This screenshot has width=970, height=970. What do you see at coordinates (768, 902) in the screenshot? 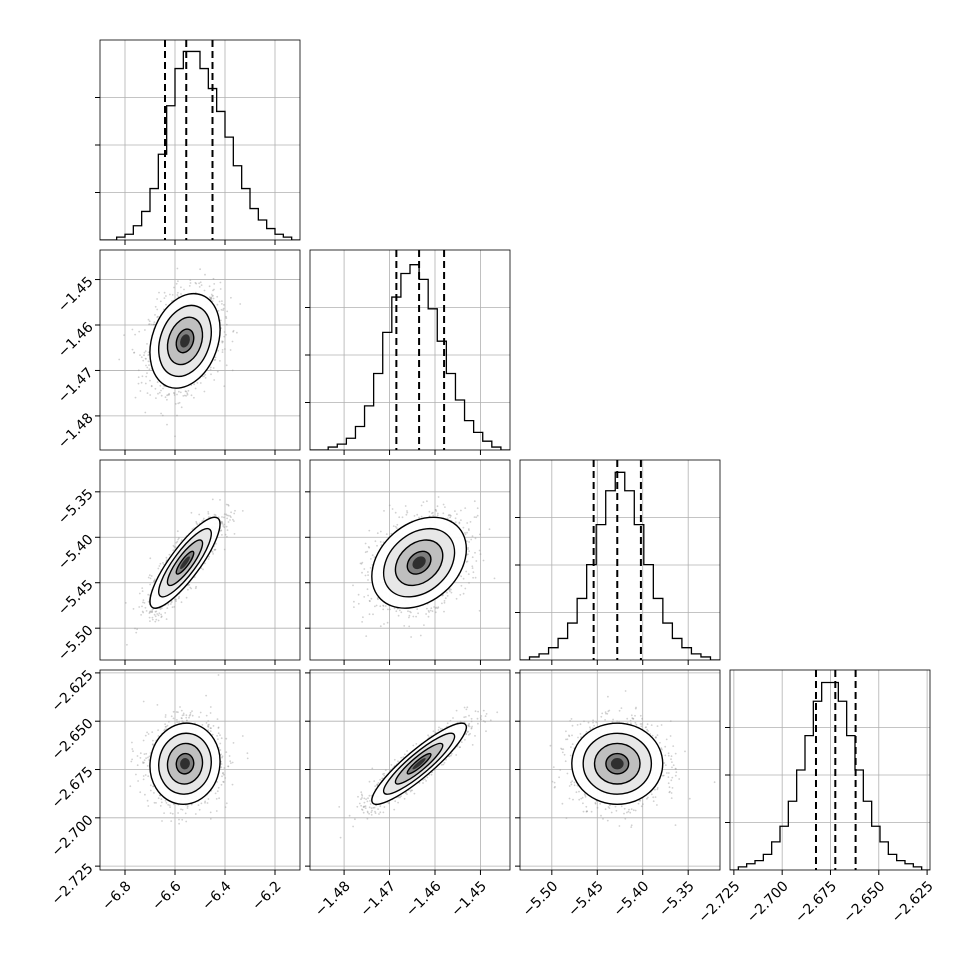
I see `x-tick-label: −2.700` at bounding box center [768, 902].